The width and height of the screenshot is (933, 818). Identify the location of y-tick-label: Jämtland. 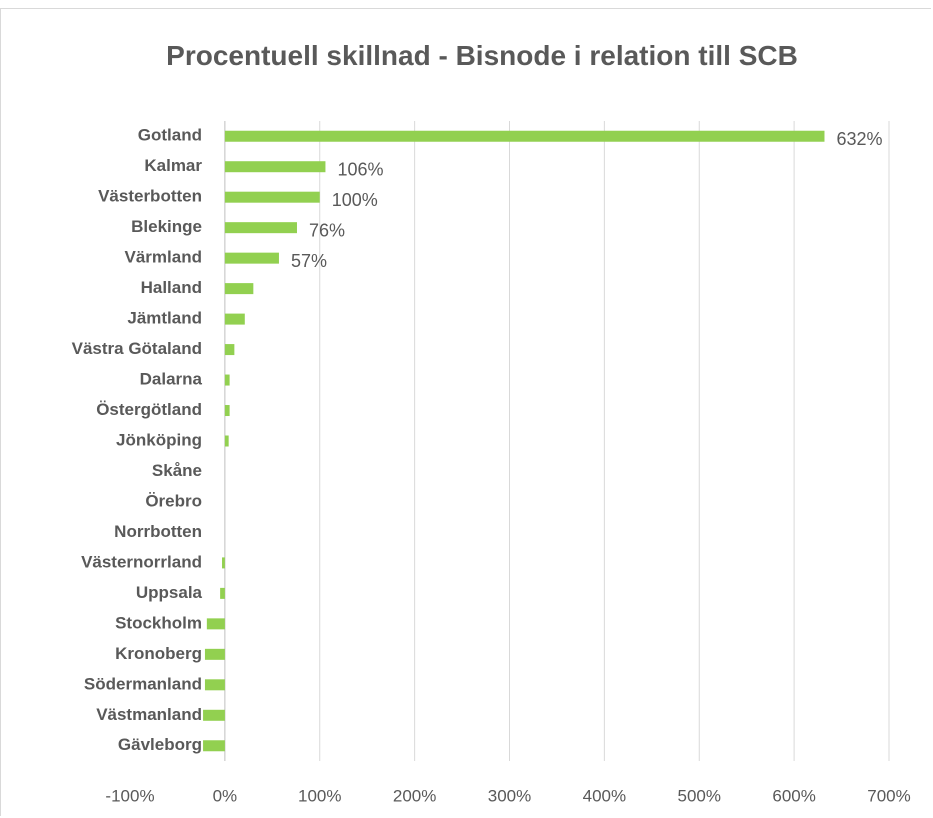
(164, 318).